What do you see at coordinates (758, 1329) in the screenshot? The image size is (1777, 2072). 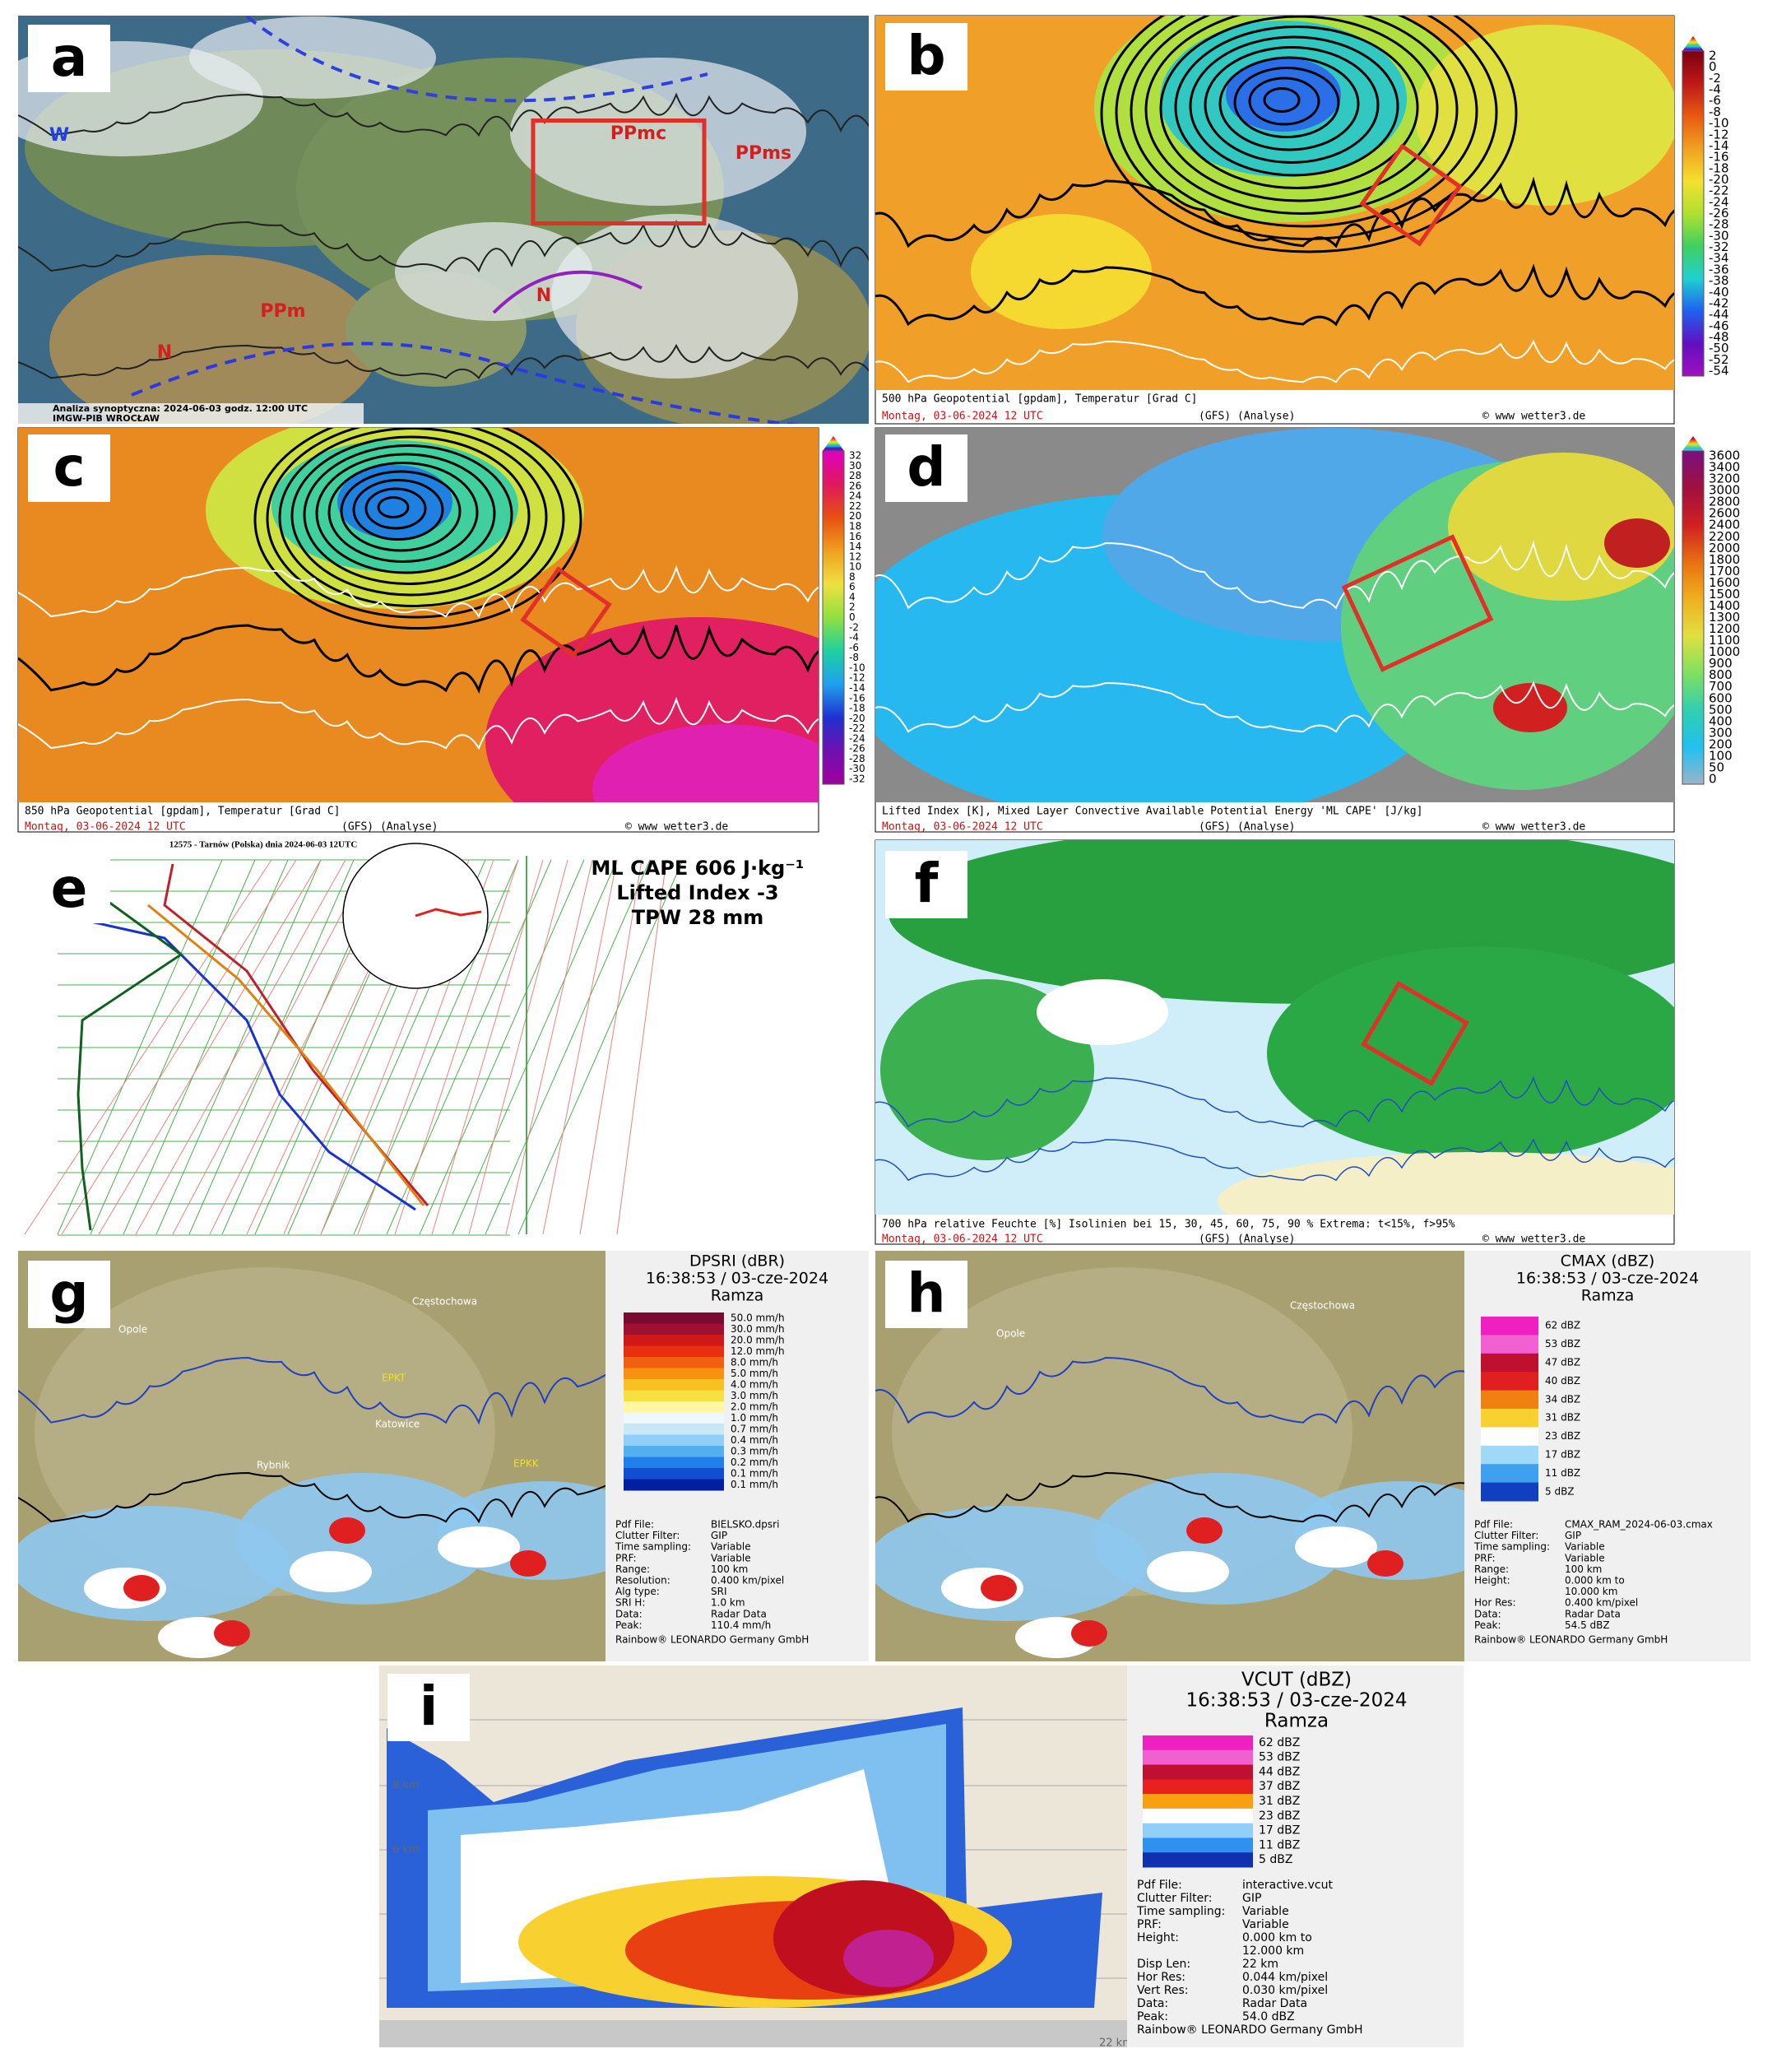 I see `legend-label: 30.0 mm/h` at bounding box center [758, 1329].